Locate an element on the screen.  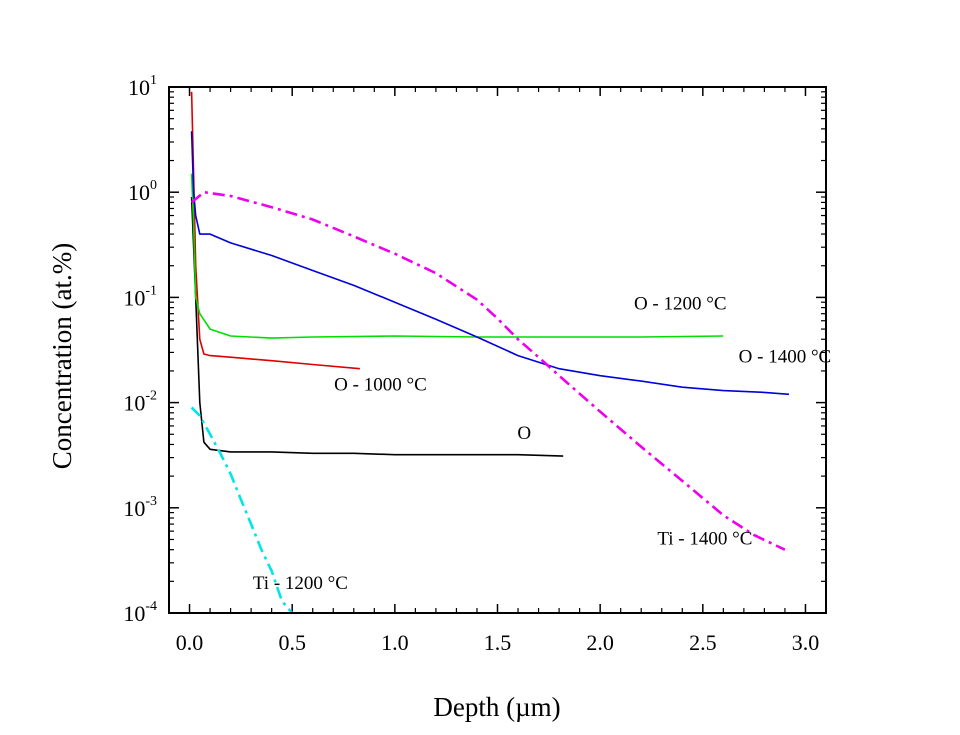
x-axis-title: Depth (µm) is located at coordinates (496, 707).